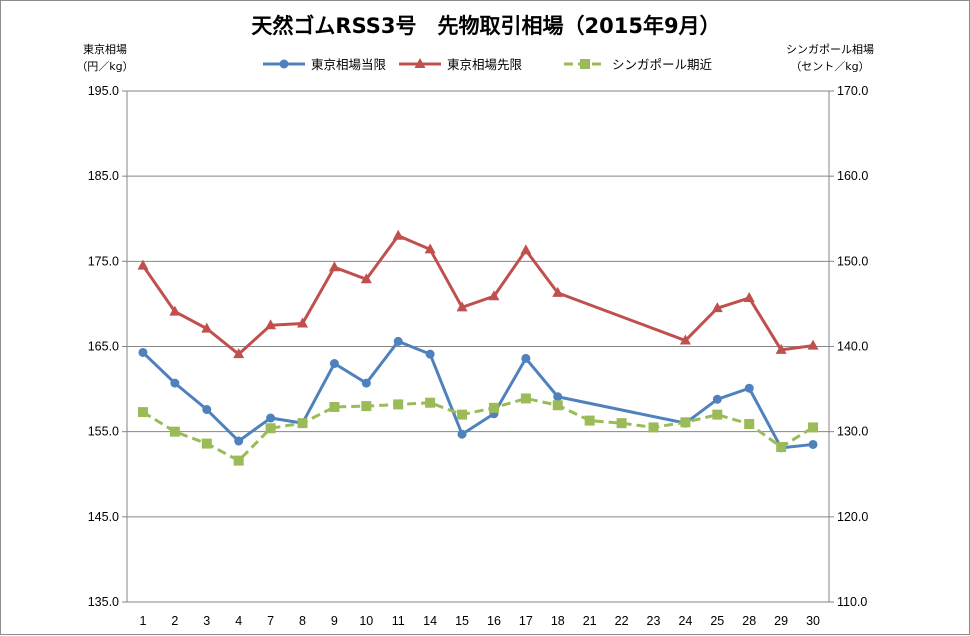  Describe the element at coordinates (479, 621) in the screenshot. I see `x-axis-ticks: 1 2 3 4 7 8 9 10 11 14 15 16 17 18 21 22 23 24 25 28 29 30` at that location.